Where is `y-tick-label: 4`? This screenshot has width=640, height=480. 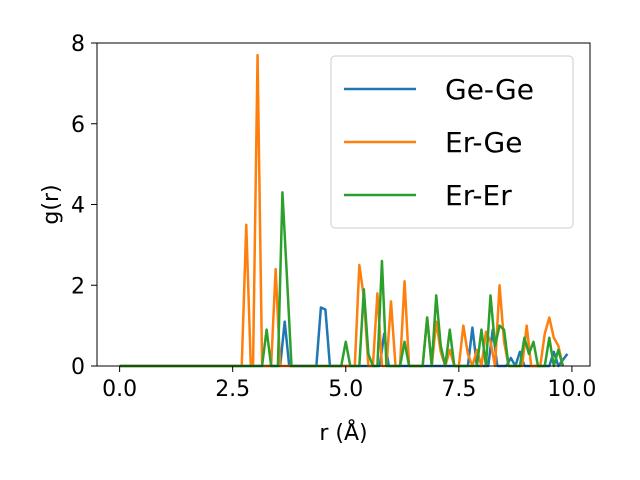
y-tick-label: 4 is located at coordinates (78, 206).